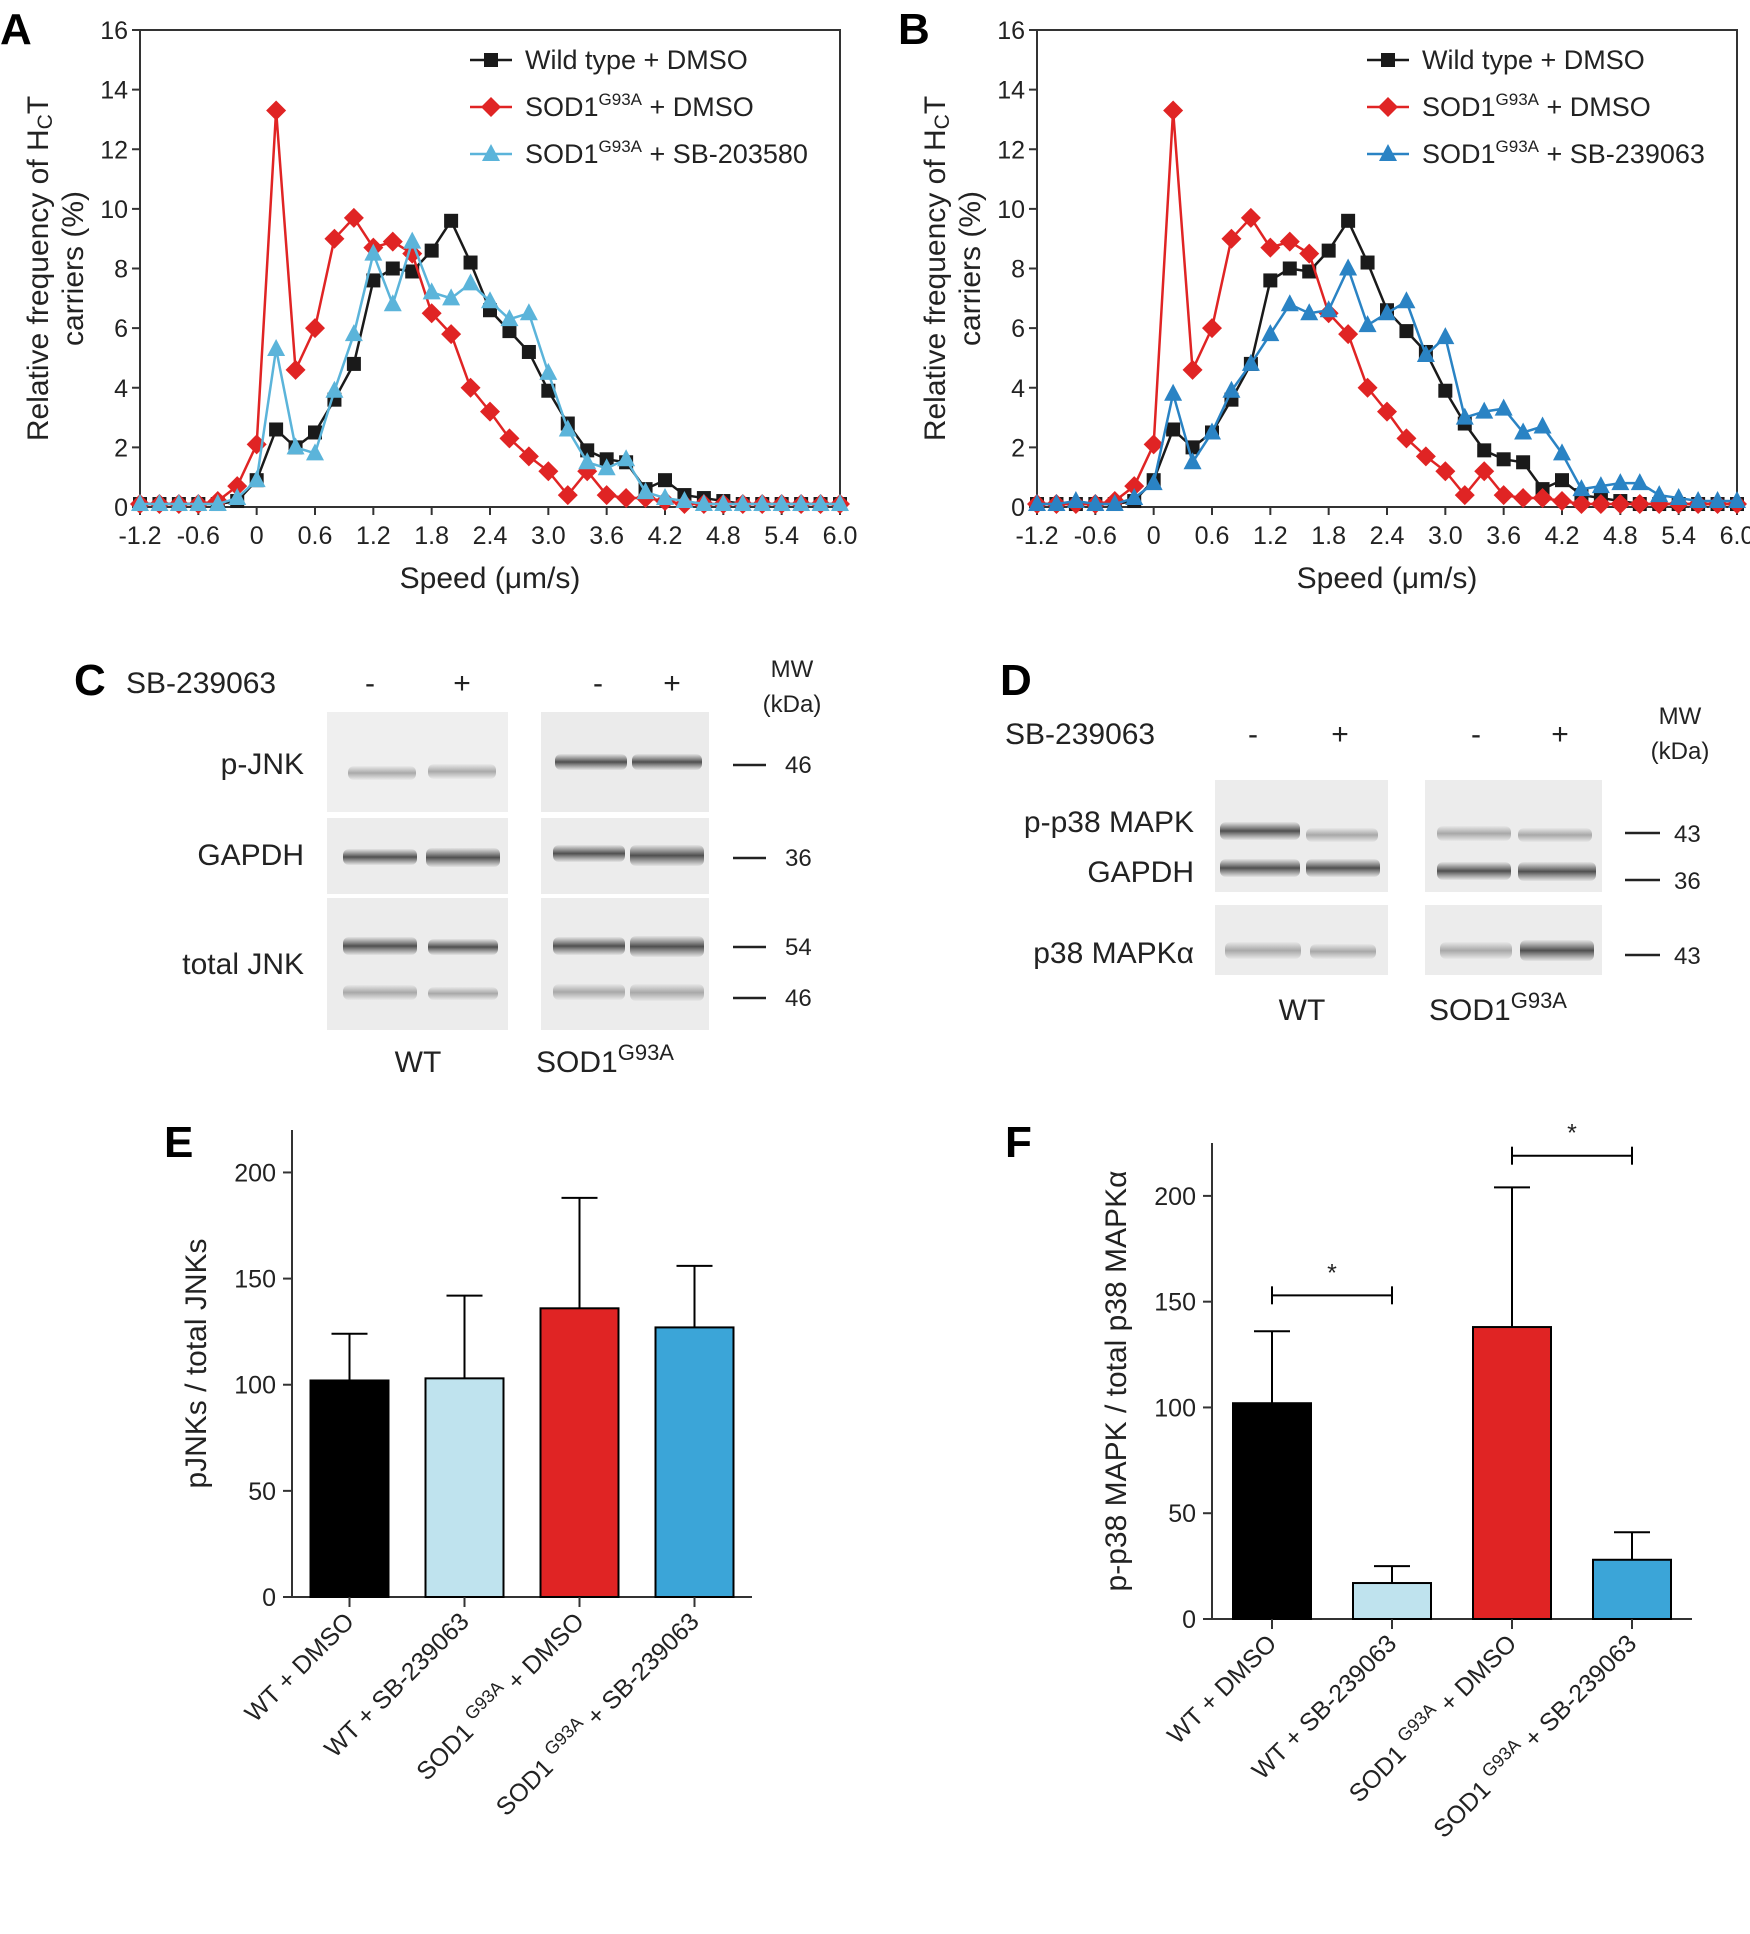 This screenshot has width=1750, height=1934. What do you see at coordinates (914, 29) in the screenshot?
I see `panel-label-b: B` at bounding box center [914, 29].